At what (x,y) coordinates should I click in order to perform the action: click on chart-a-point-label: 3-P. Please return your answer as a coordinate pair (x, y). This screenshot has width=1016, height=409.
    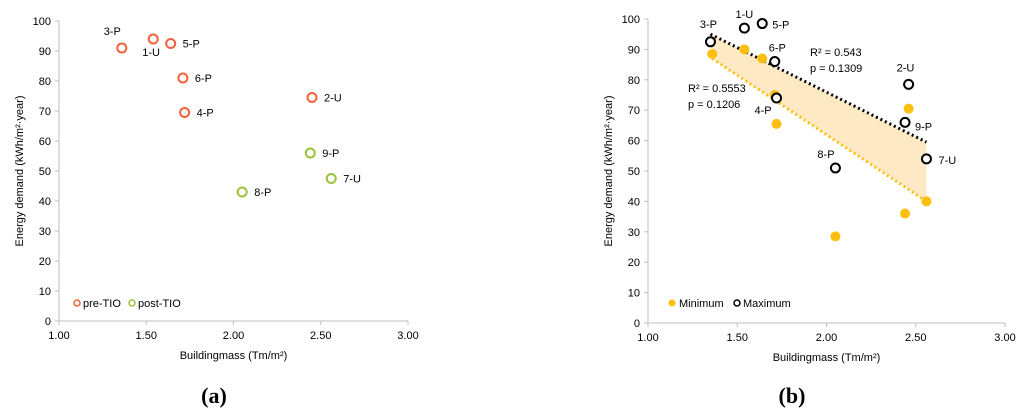
    Looking at the image, I should click on (112, 32).